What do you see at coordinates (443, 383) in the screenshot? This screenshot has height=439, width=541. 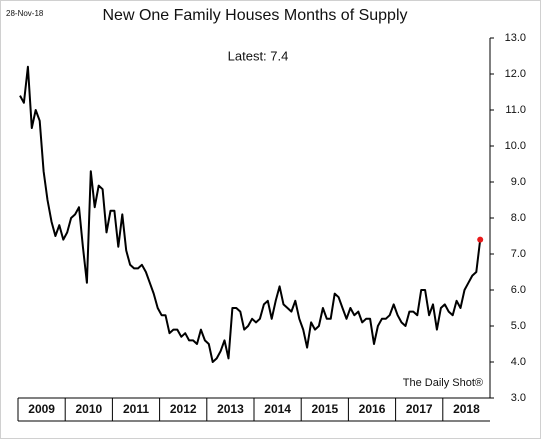 I see `source: The Daily Shot®` at bounding box center [443, 383].